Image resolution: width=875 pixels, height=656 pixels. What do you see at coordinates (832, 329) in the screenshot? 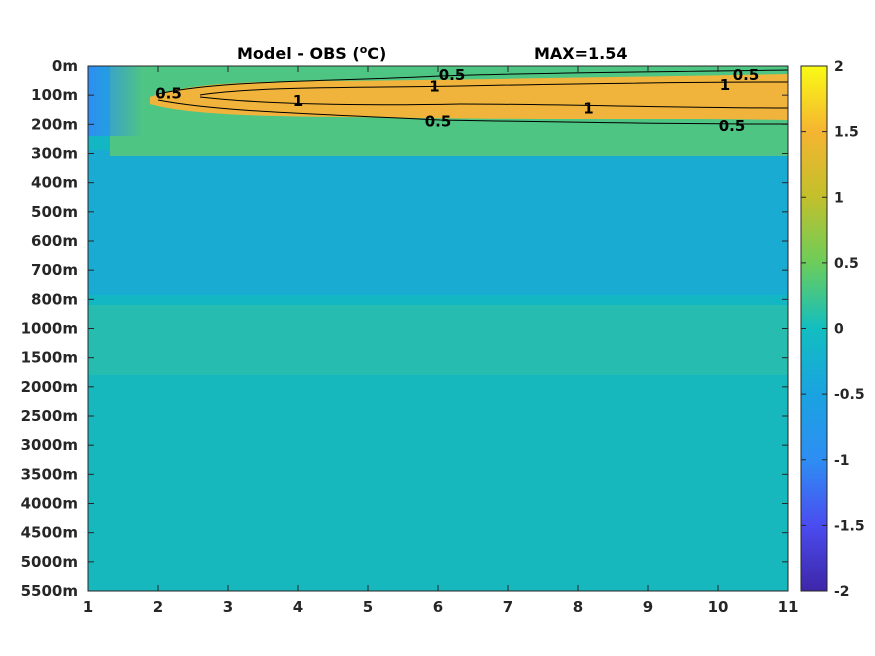
I see `colorbar: 2 1.5 1 0.5 0 -0.5 -1 -1.5 -2` at bounding box center [832, 329].